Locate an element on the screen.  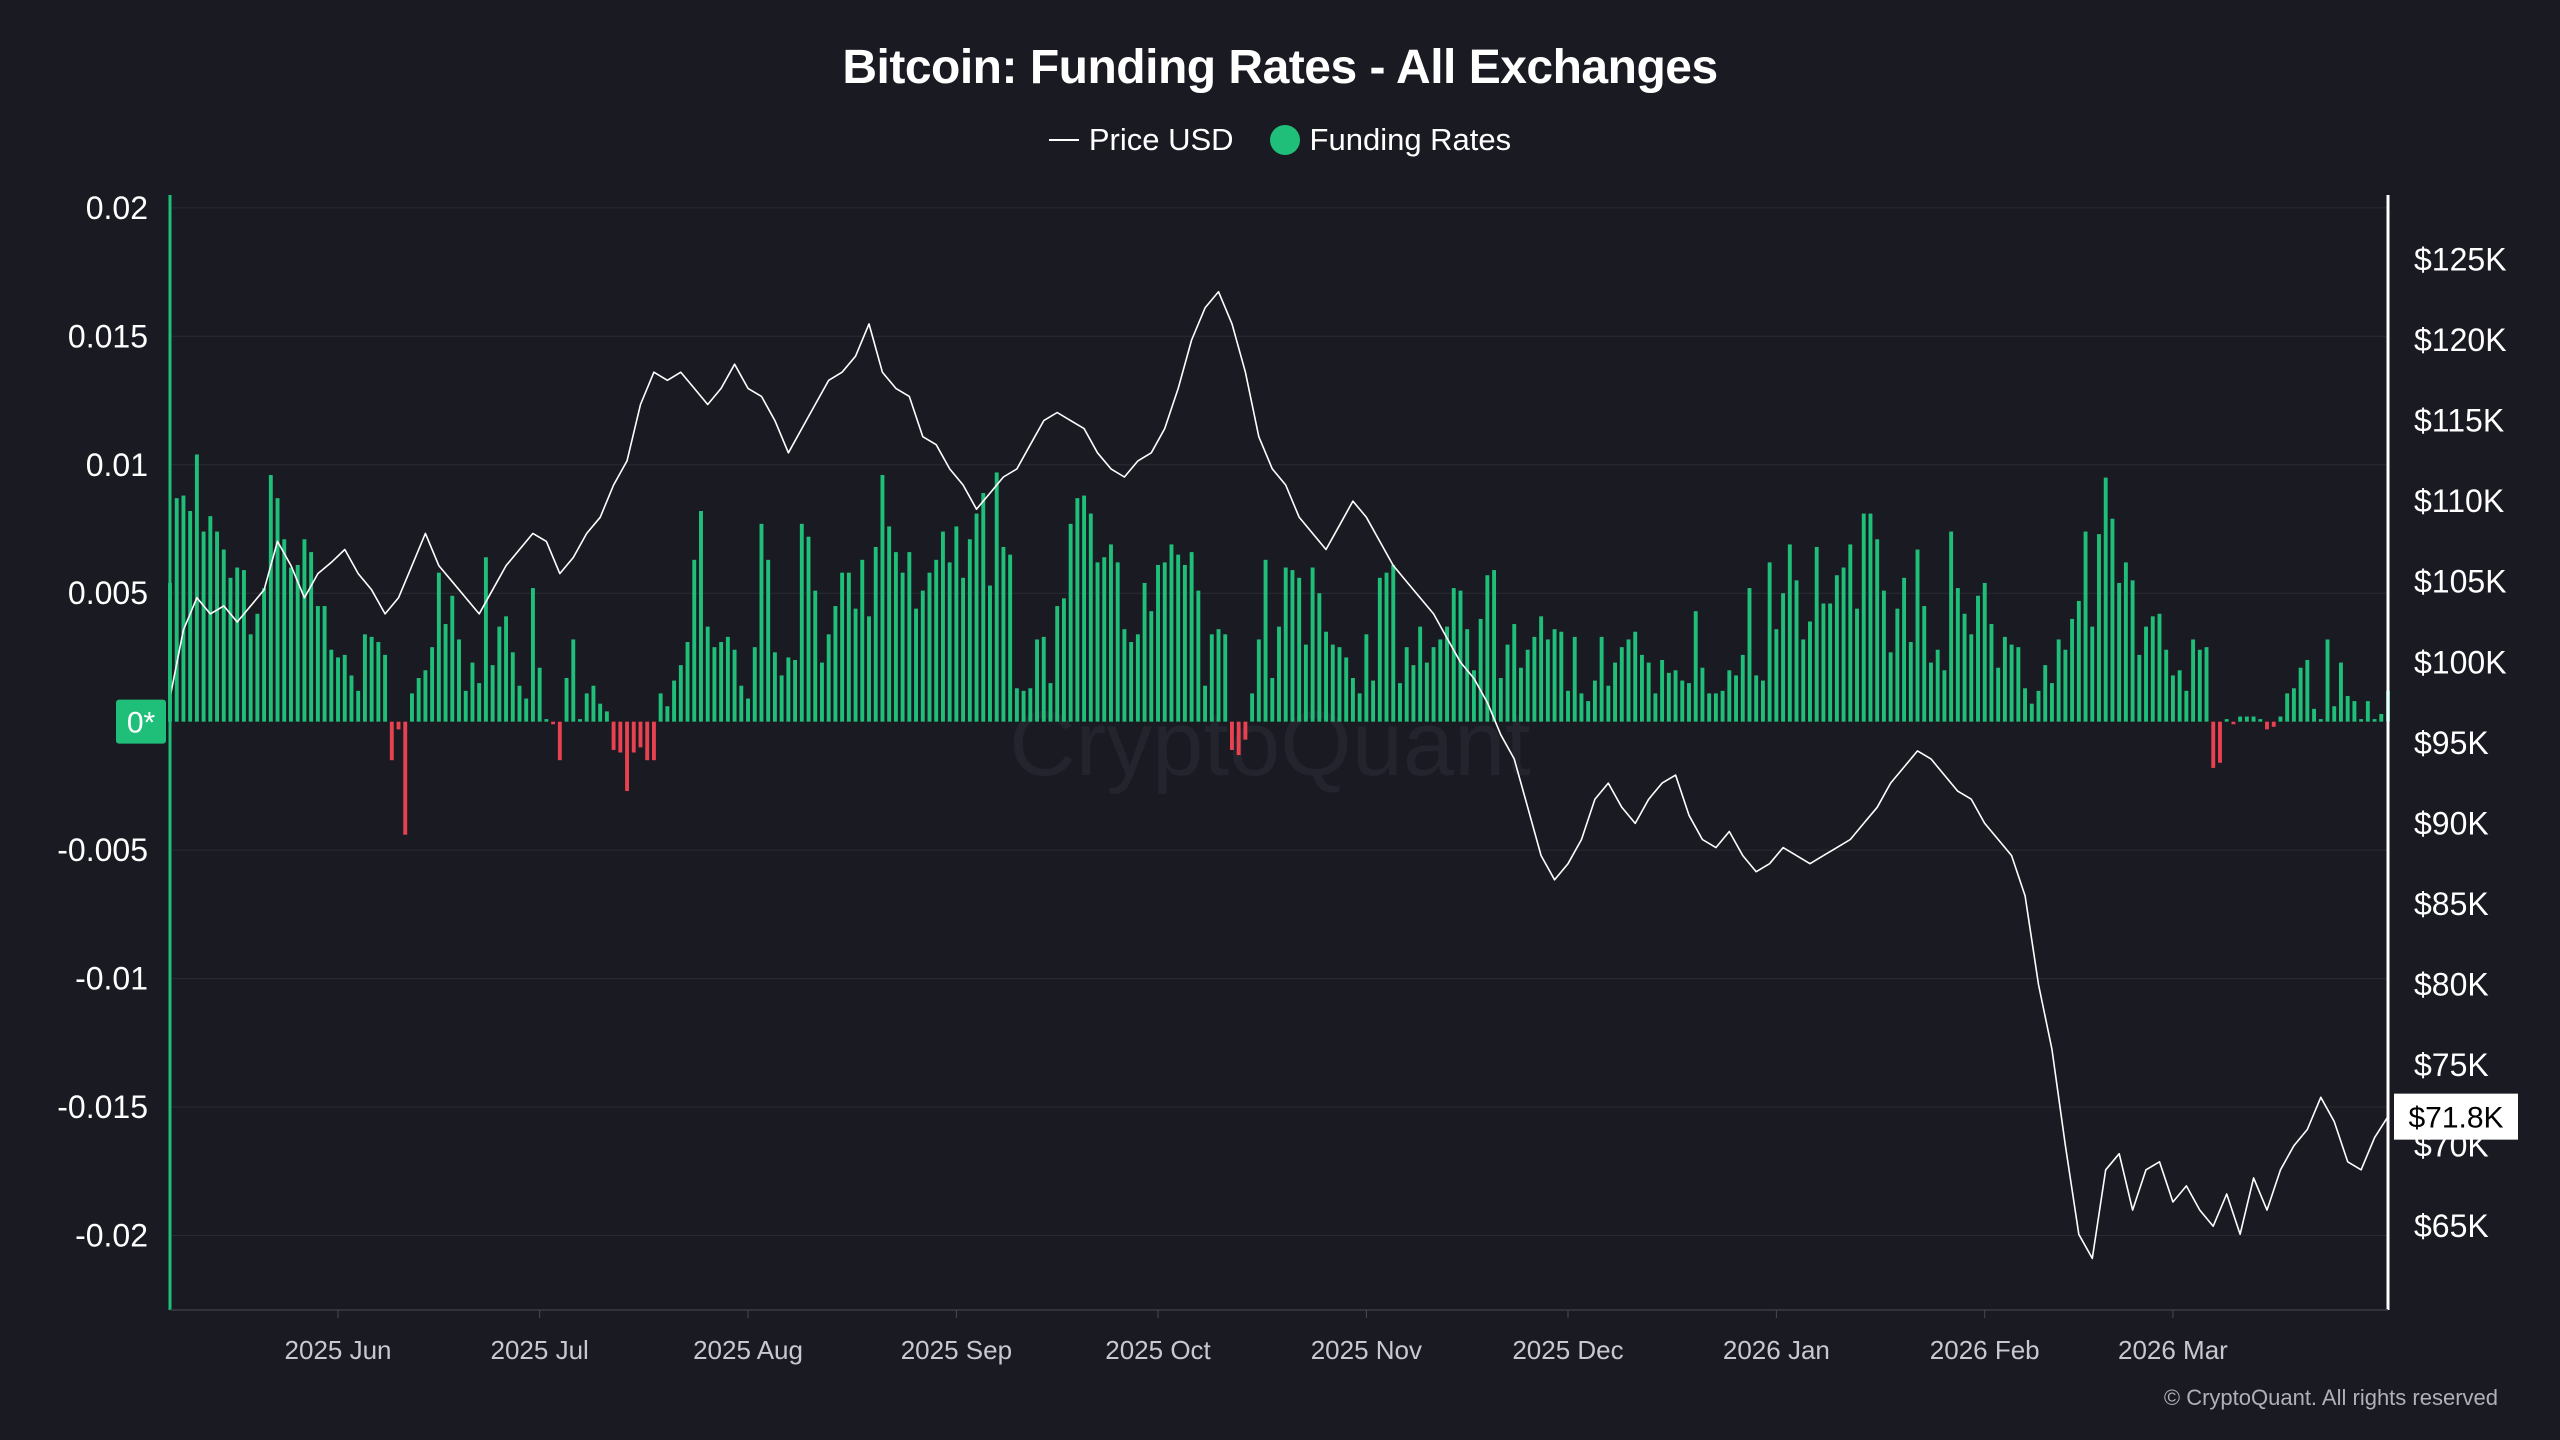
y-right-tick-label: $120K is located at coordinates (2460, 340).